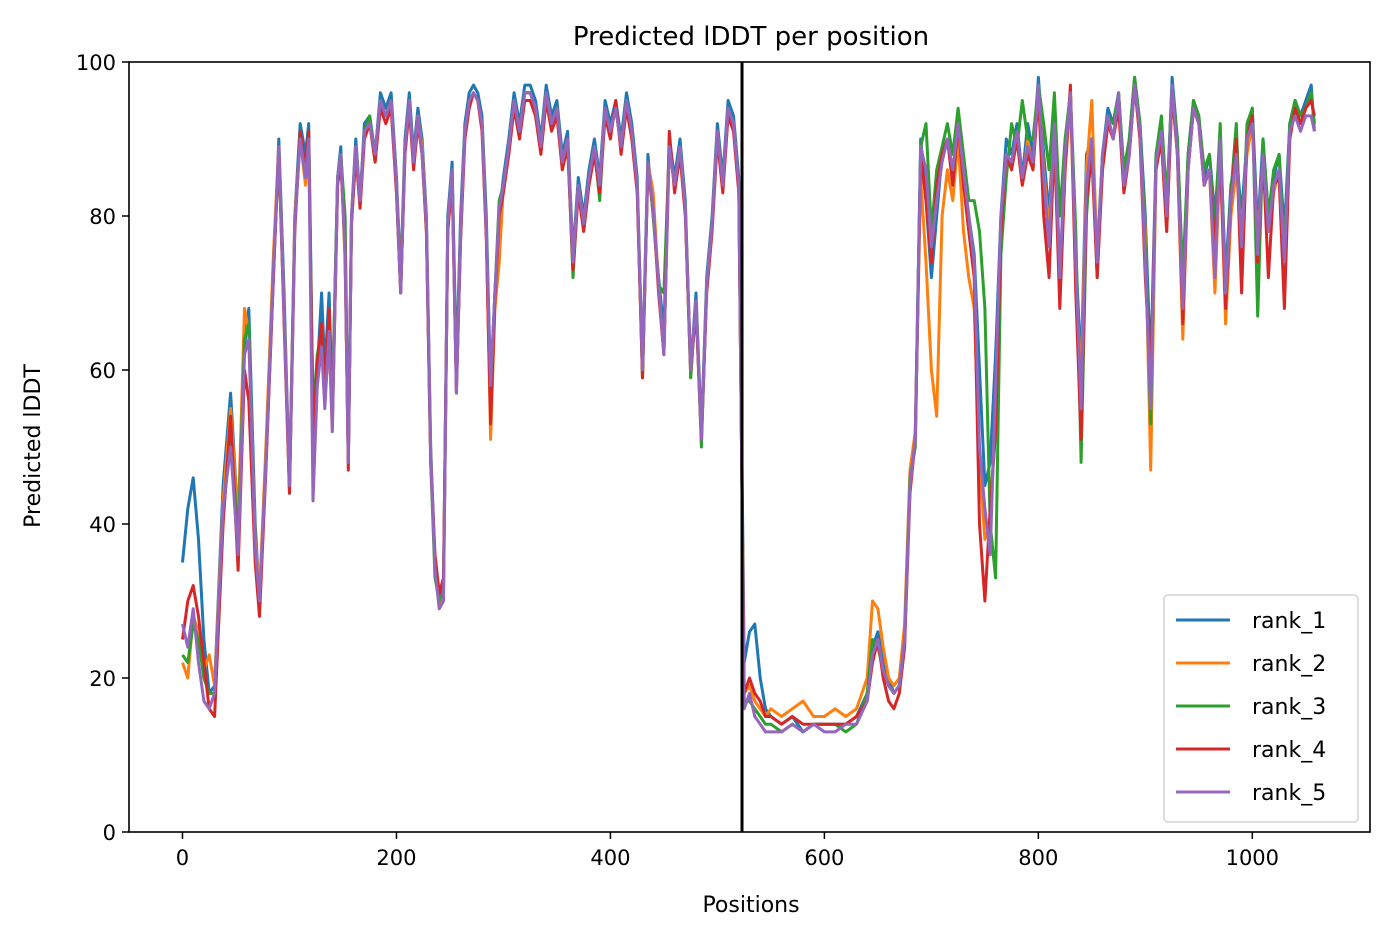  Describe the element at coordinates (1252, 858) in the screenshot. I see `x-tick-label: 1000` at that location.